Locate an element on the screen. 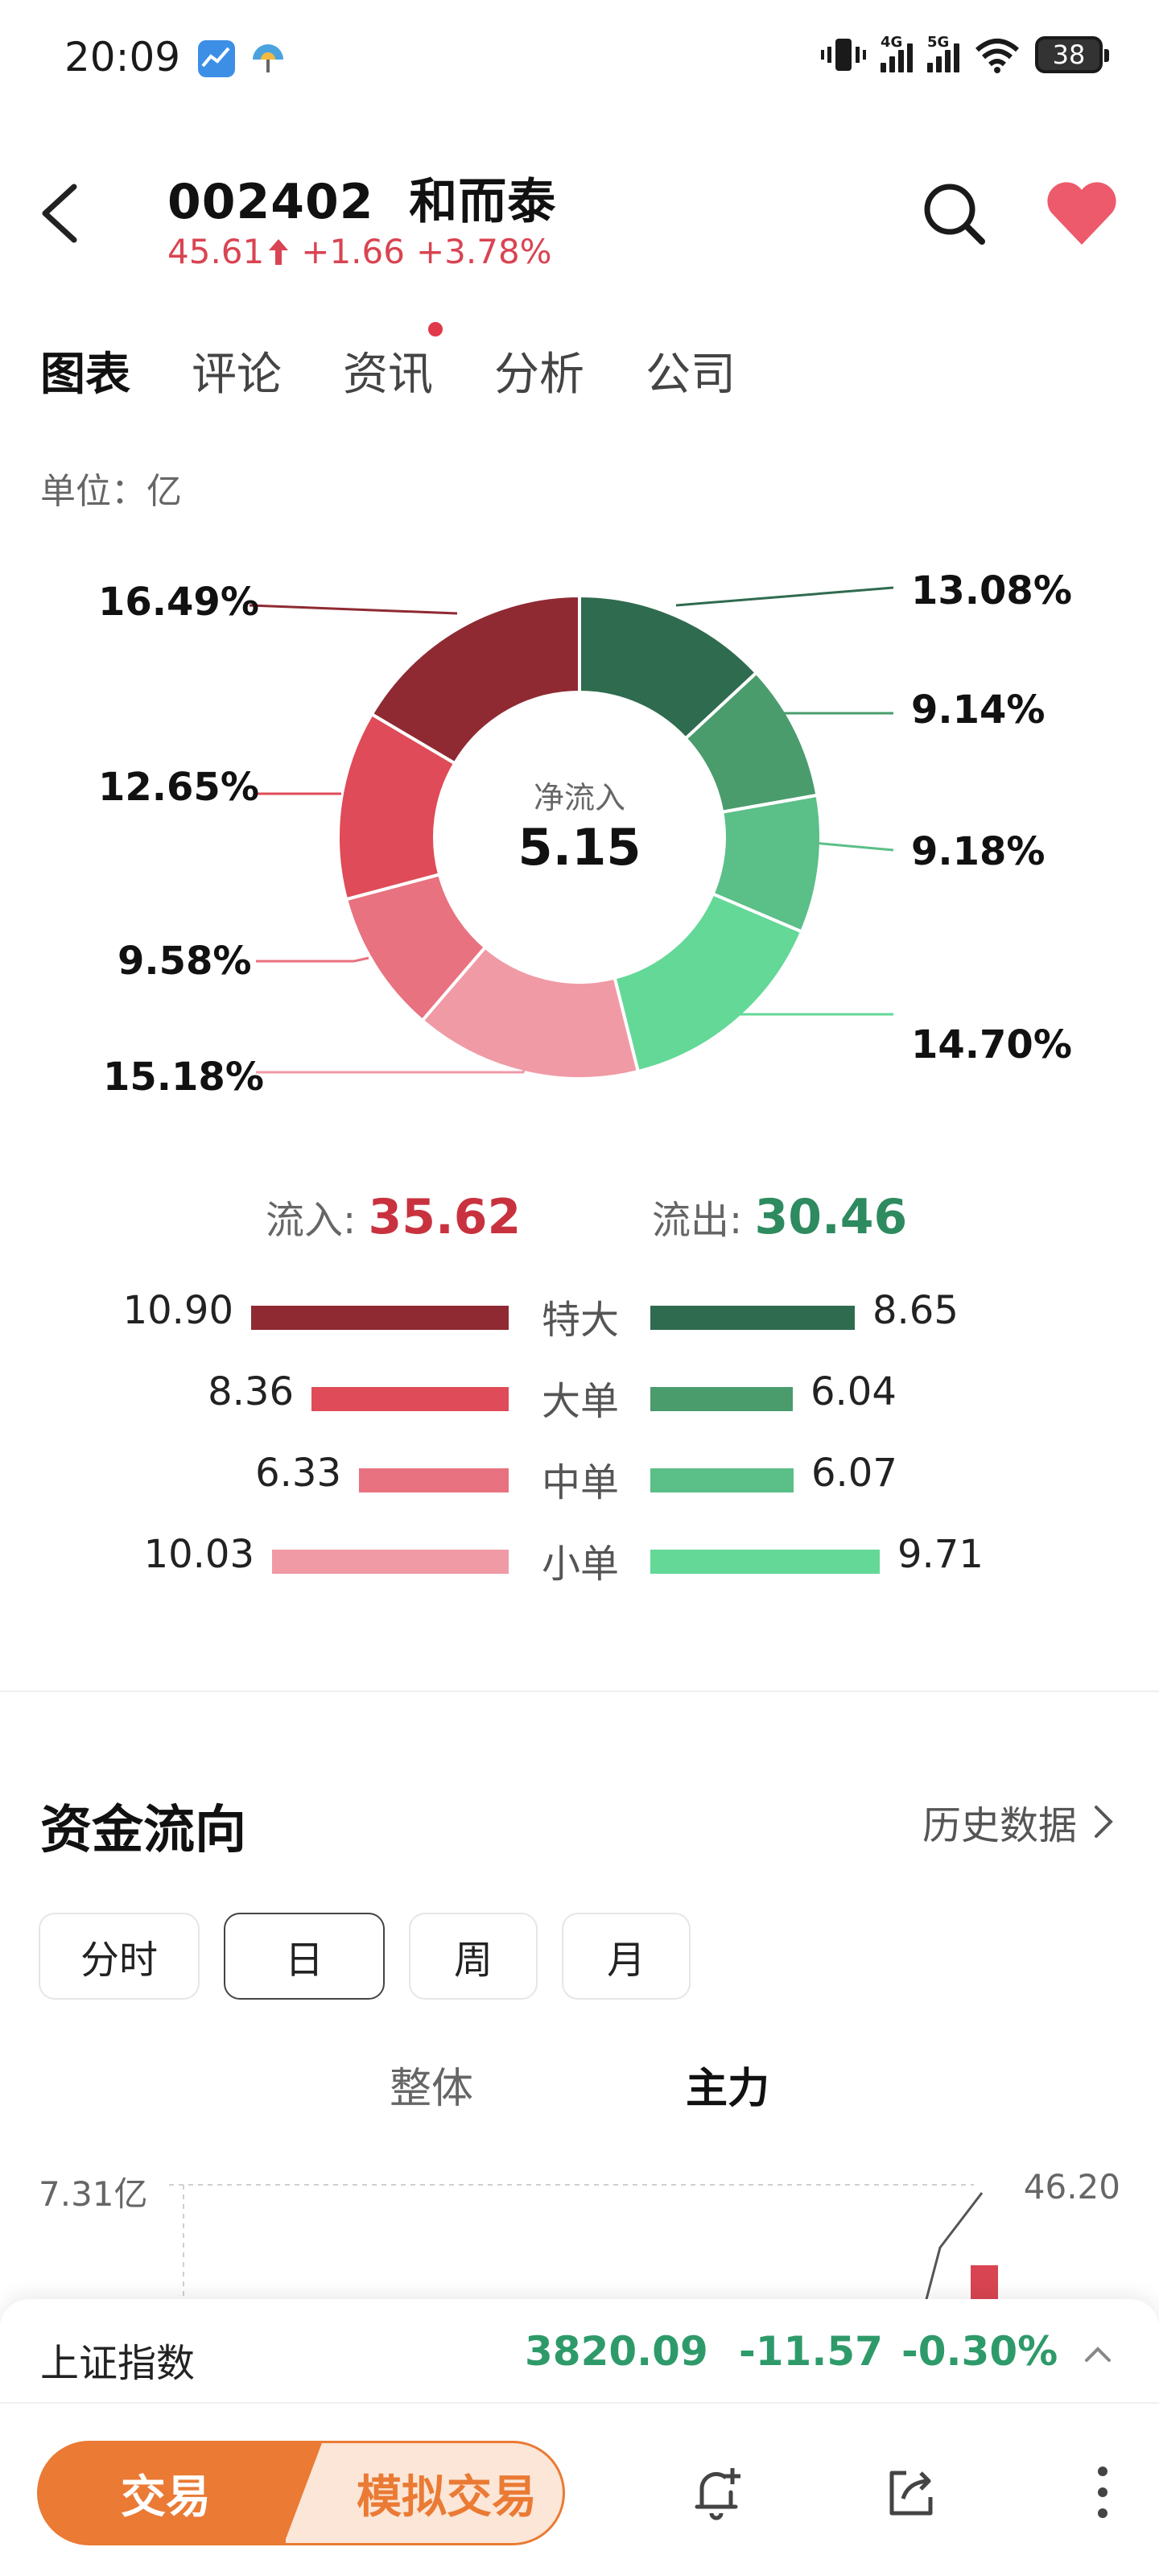  period-day: 日 is located at coordinates (304, 1956).